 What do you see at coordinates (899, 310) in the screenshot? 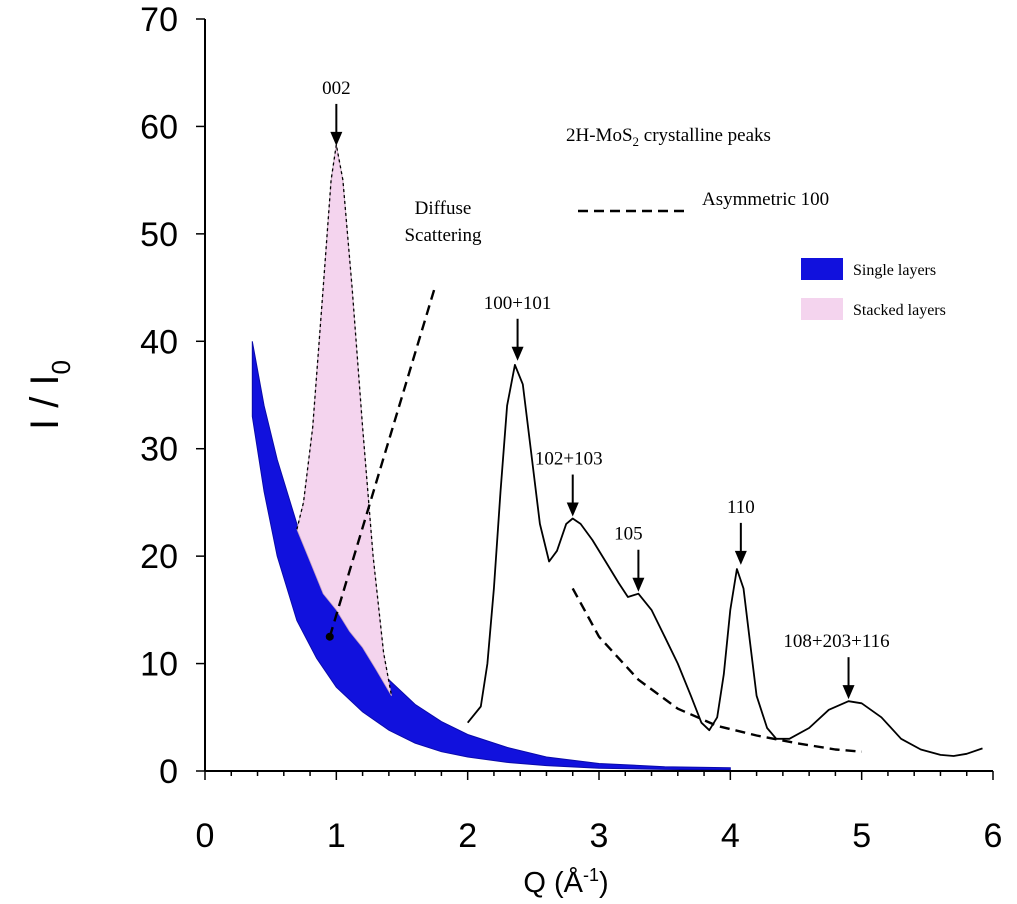
I see `legend-label-stacked: Stacked layers` at bounding box center [899, 310].